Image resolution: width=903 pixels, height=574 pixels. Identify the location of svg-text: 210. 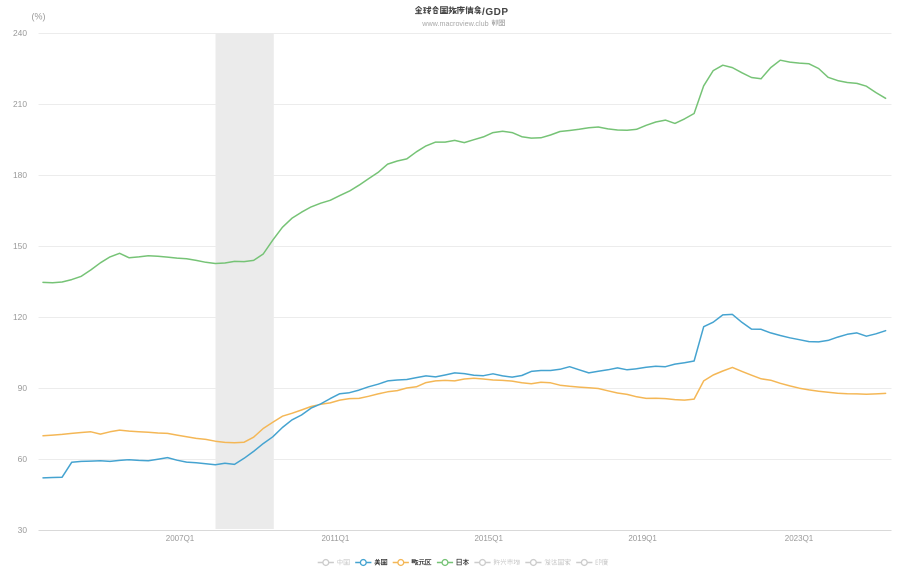
(20, 104).